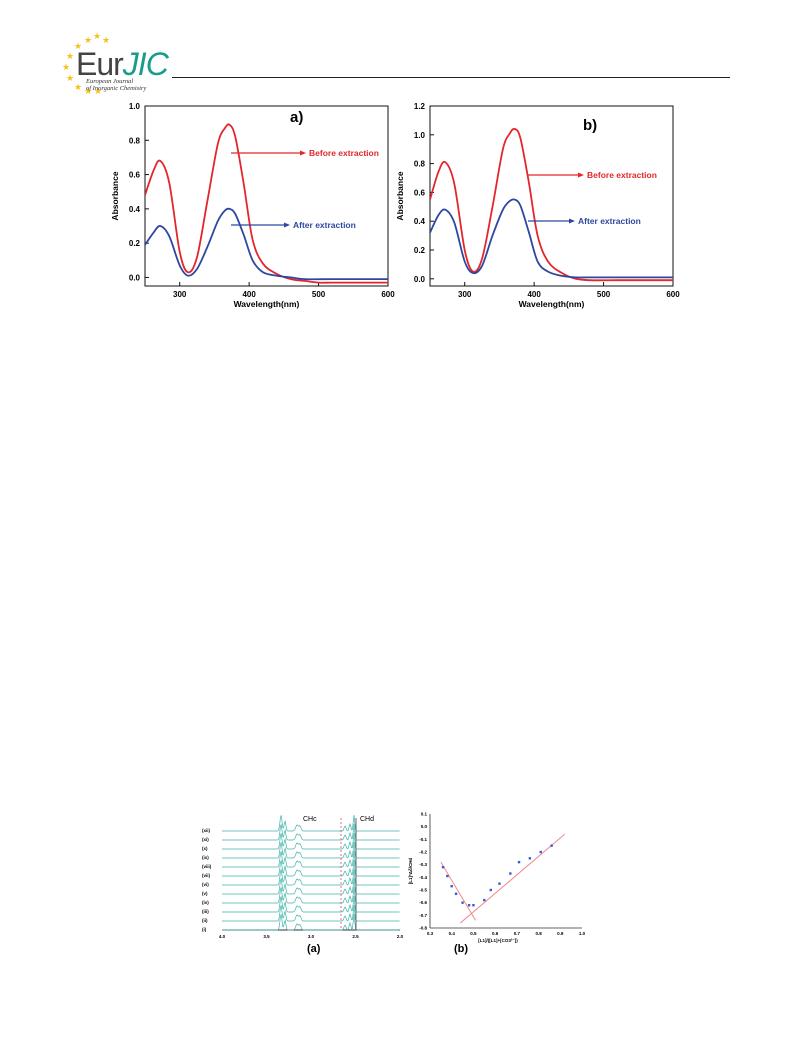 Image resolution: width=792 pixels, height=1057 pixels. I want to click on logo-eur: Eur, so click(100, 64).